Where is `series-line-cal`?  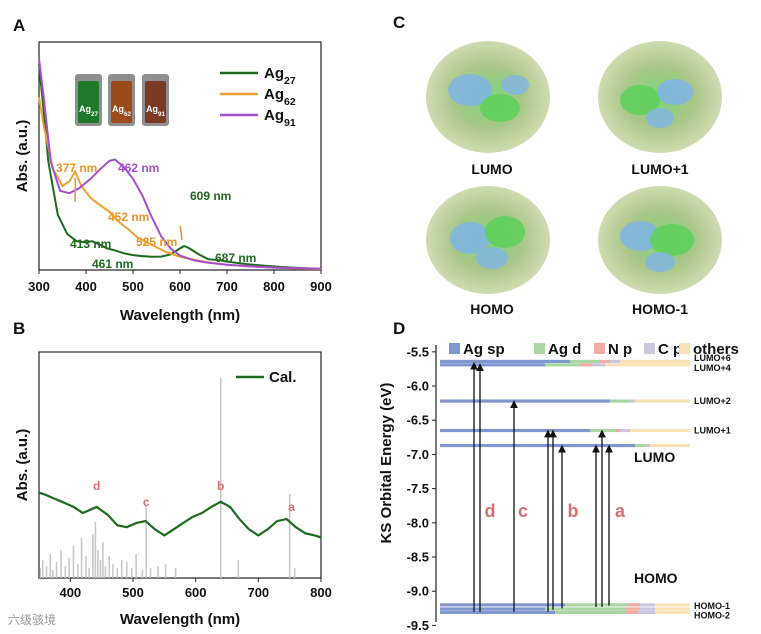 series-line-cal is located at coordinates (180, 515).